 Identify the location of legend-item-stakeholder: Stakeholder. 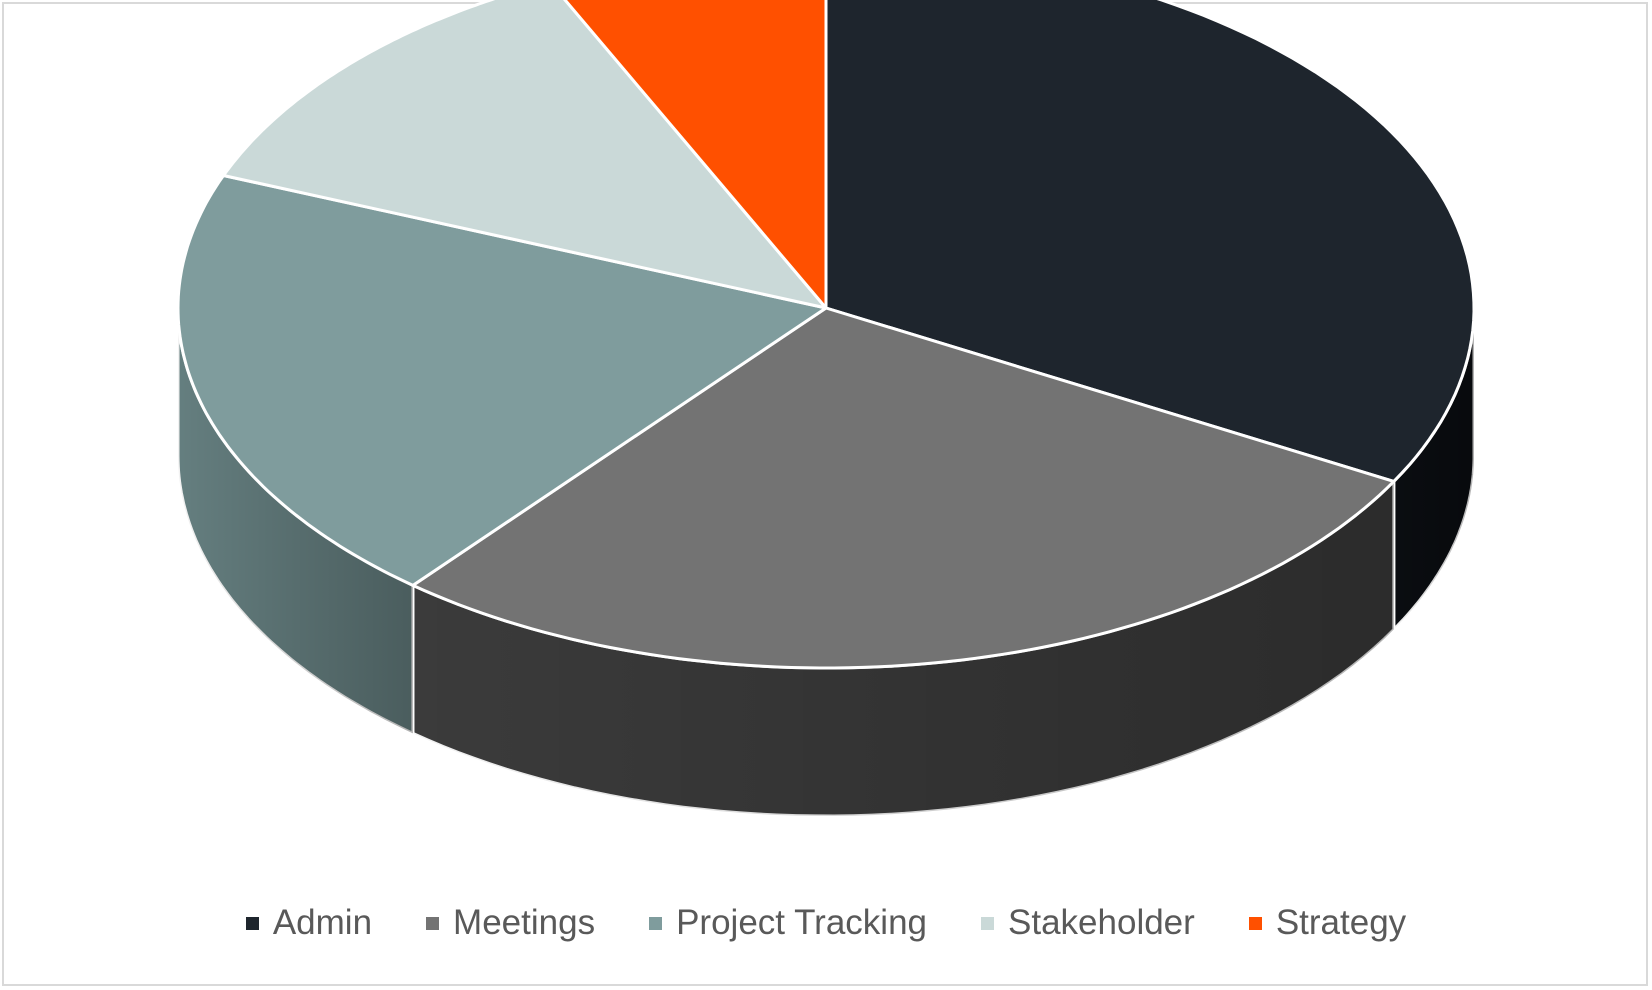
(1088, 923).